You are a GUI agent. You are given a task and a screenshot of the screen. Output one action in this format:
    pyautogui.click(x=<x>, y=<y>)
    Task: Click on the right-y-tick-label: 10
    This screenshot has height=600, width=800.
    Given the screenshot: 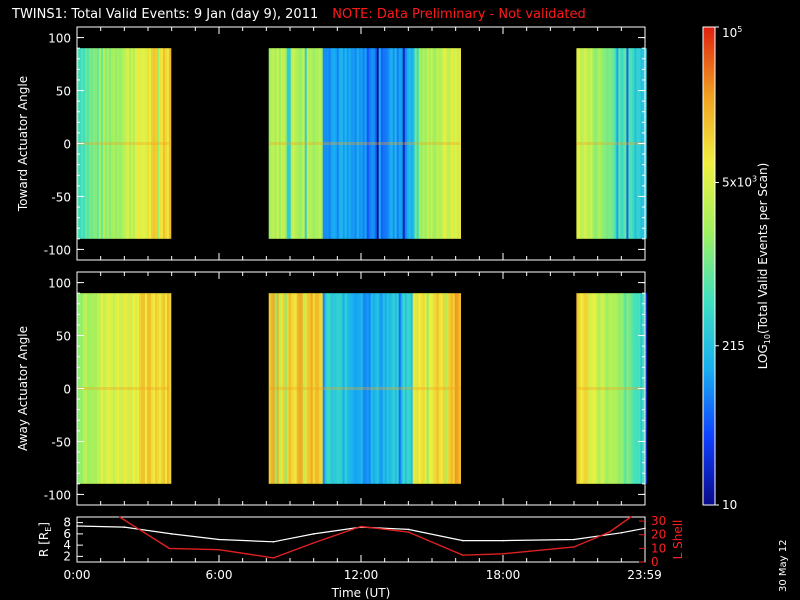 What is the action you would take?
    pyautogui.click(x=658, y=548)
    